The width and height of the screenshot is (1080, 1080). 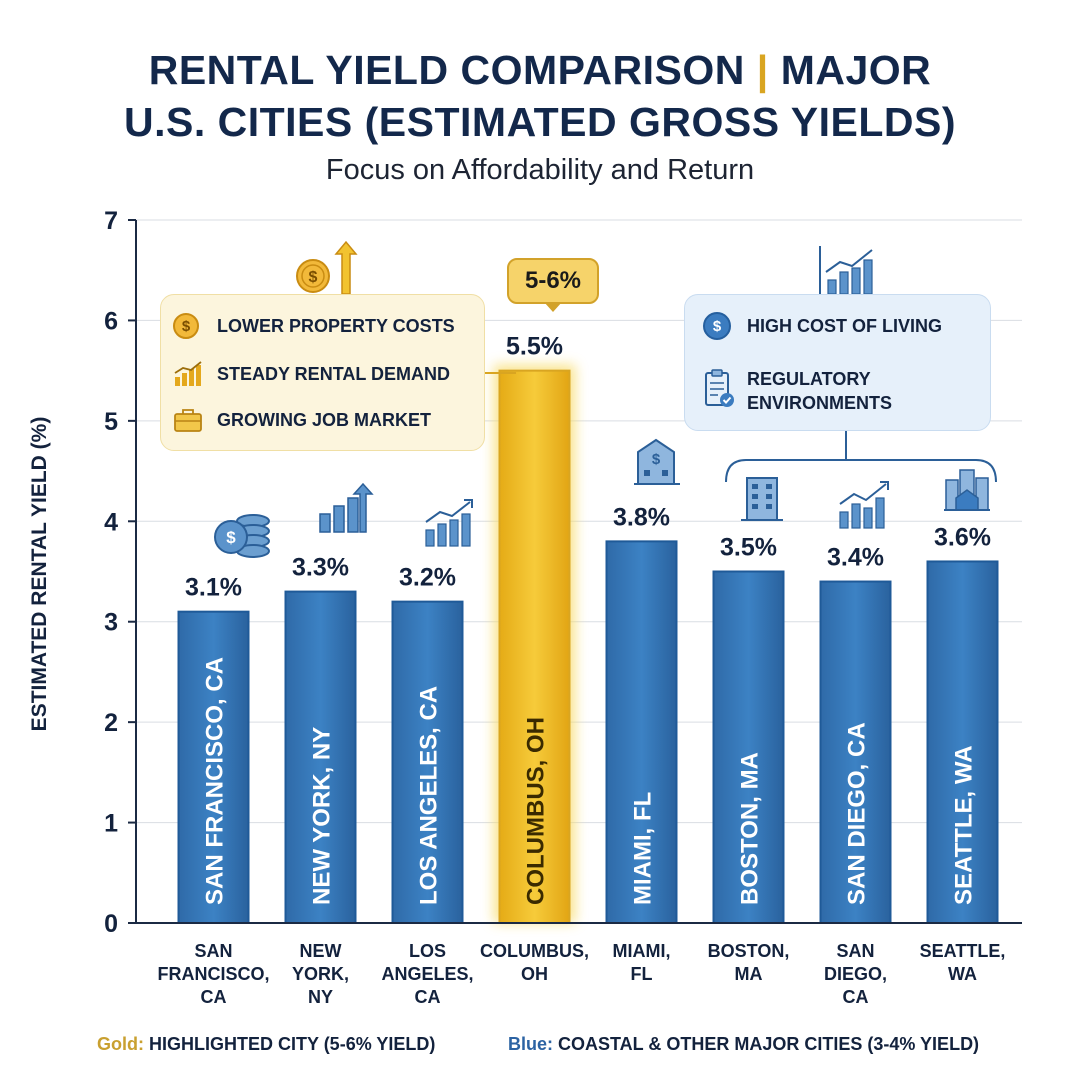 I want to click on bar-value-label: 3.5%, so click(x=748, y=548).